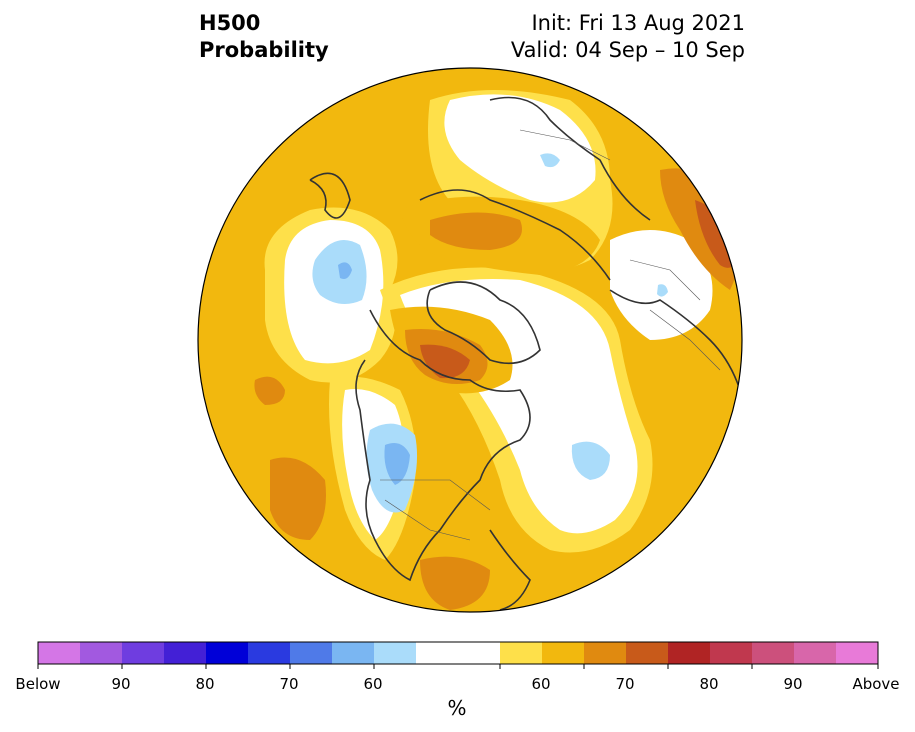 This screenshot has width=915, height=732. What do you see at coordinates (550, 160) in the screenshot?
I see `blue-arctic` at bounding box center [550, 160].